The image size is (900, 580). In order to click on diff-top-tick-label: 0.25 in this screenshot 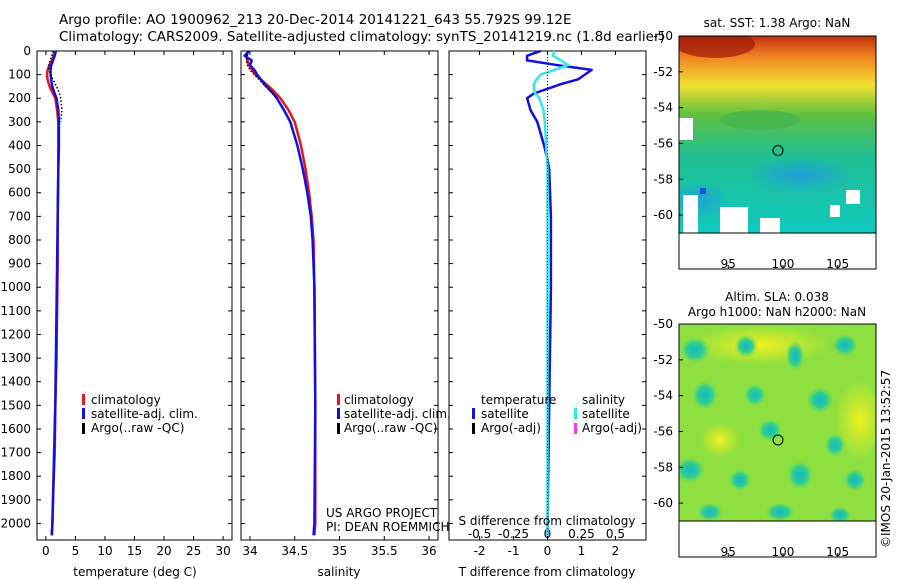, I will do `click(581, 534)`.